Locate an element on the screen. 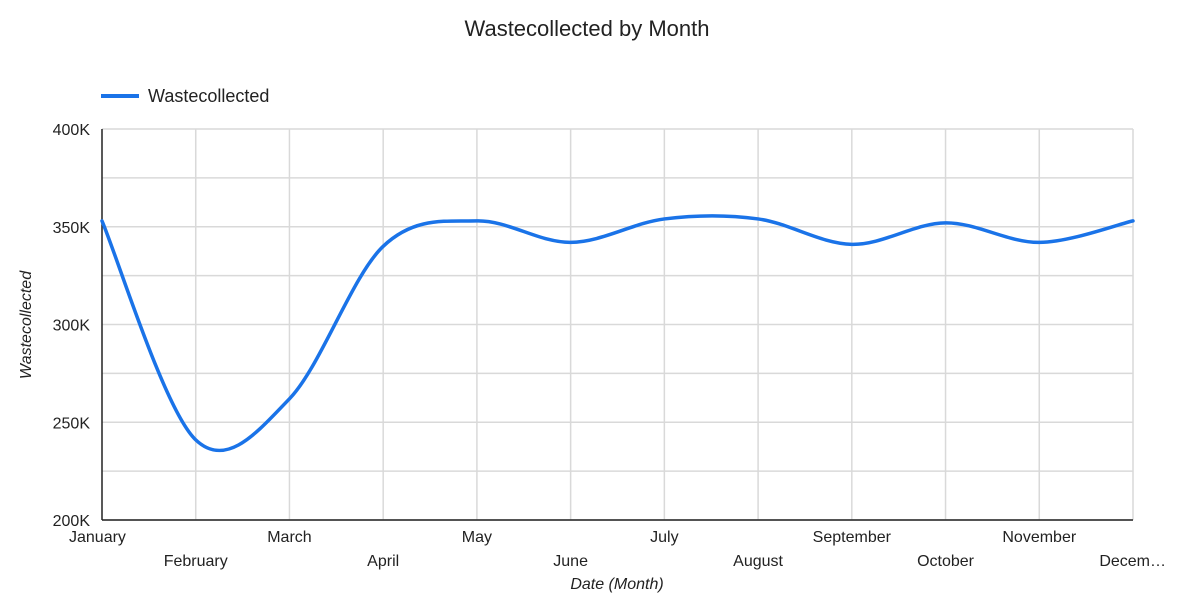 The image size is (1186, 607). legend: Wastecollected is located at coordinates (185, 96).